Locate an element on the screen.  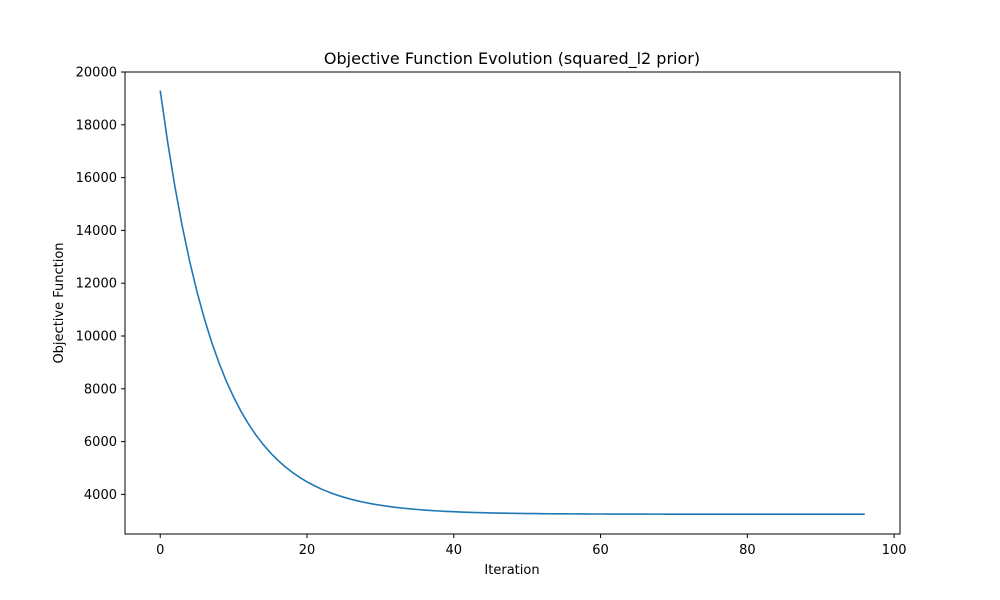
x-tick-label: 40 is located at coordinates (454, 550).